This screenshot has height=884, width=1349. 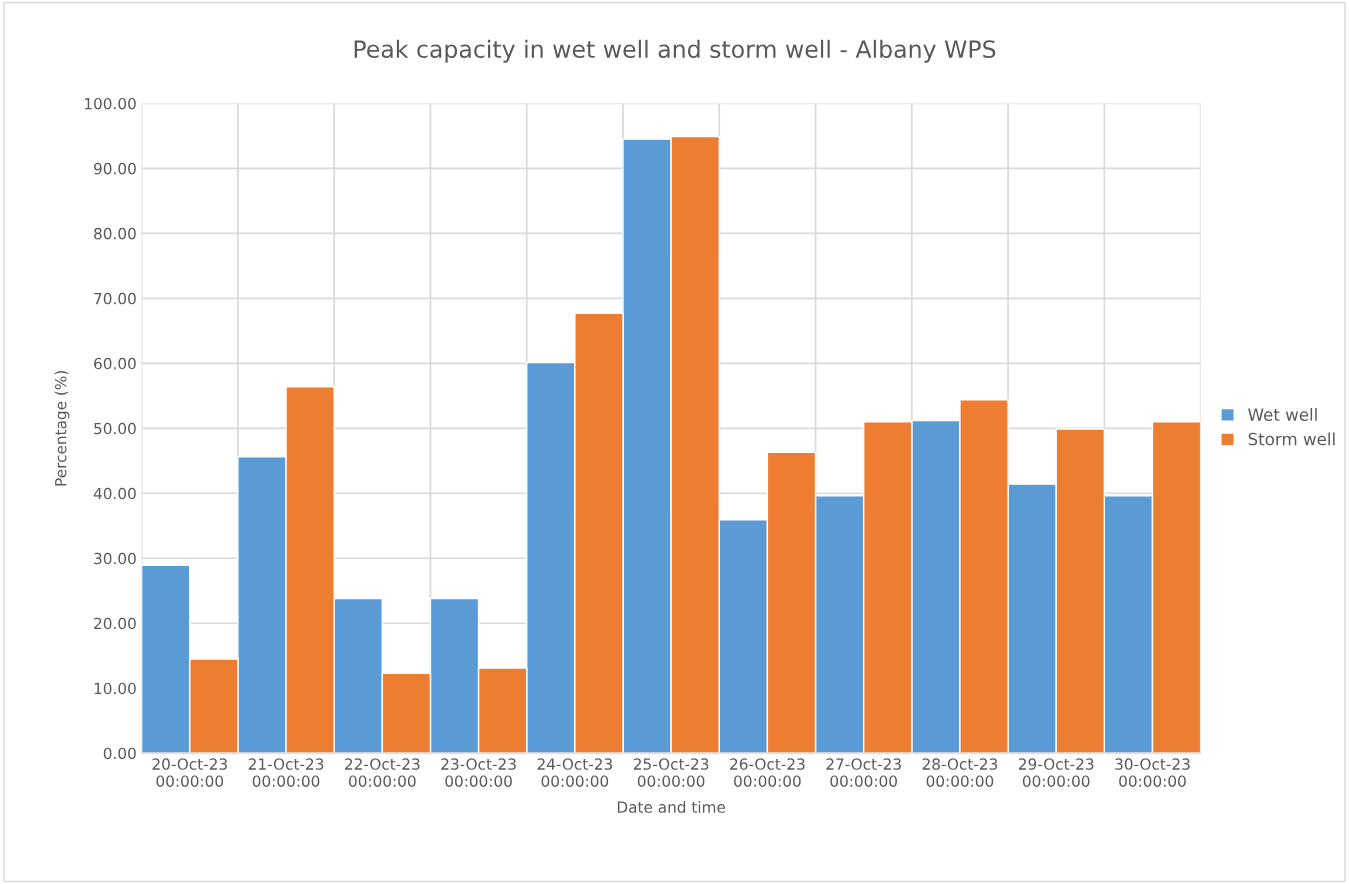 What do you see at coordinates (115, 363) in the screenshot?
I see `y-tick-label: 60.00` at bounding box center [115, 363].